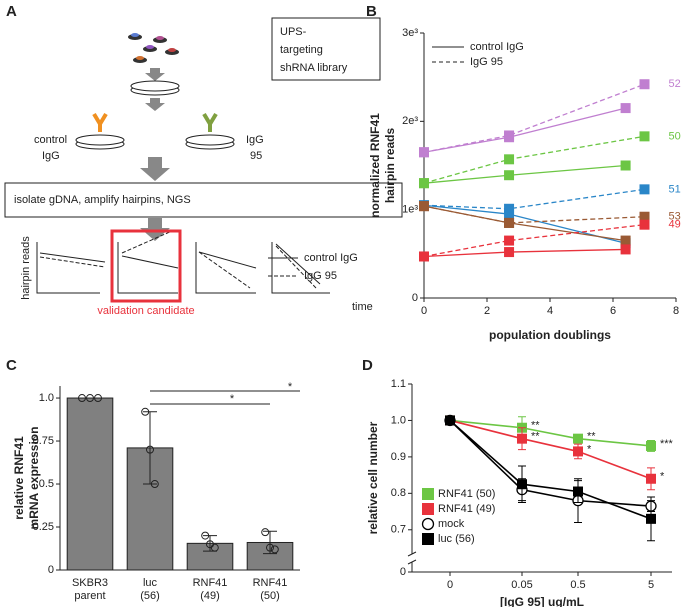 The width and height of the screenshot is (683, 607). I want to click on x-tick-label: 5, so click(651, 585).